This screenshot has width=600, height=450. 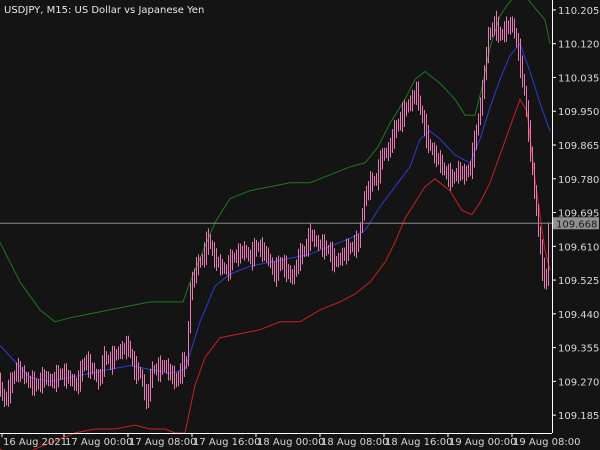 I want to click on time-tick-label: 18 Aug 00:00, so click(x=290, y=442).